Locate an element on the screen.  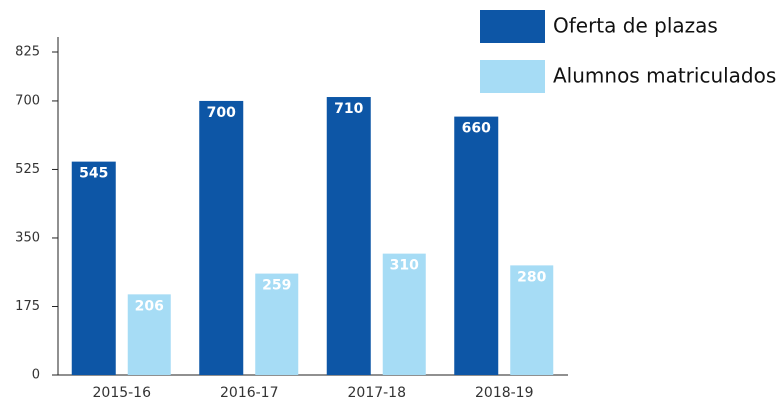
x-tick-label: 2016-17 is located at coordinates (249, 393).